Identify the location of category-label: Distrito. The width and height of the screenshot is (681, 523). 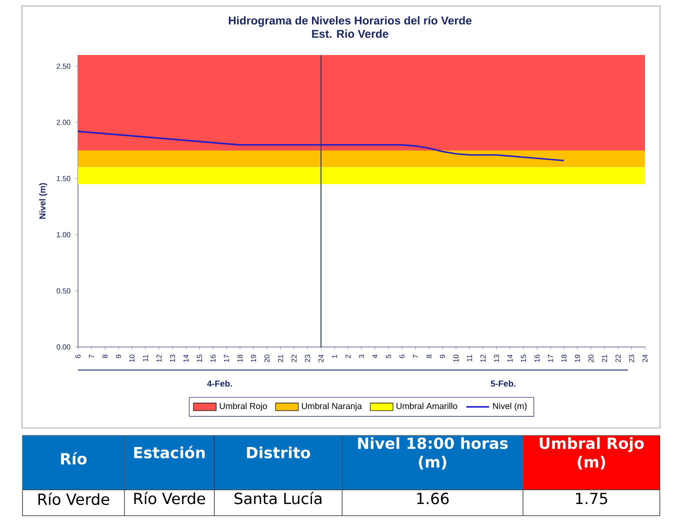
(278, 452).